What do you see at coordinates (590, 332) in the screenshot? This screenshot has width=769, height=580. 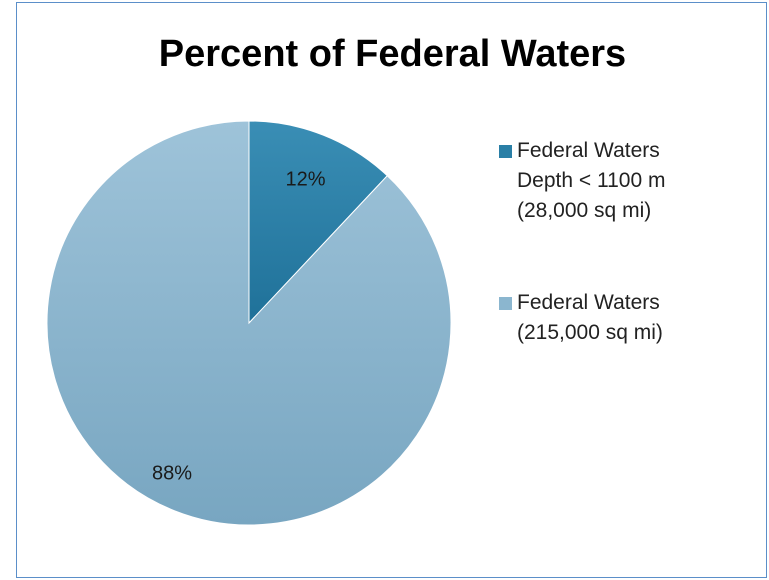 I see `legend-text-line: (215,000 sq mi)` at bounding box center [590, 332].